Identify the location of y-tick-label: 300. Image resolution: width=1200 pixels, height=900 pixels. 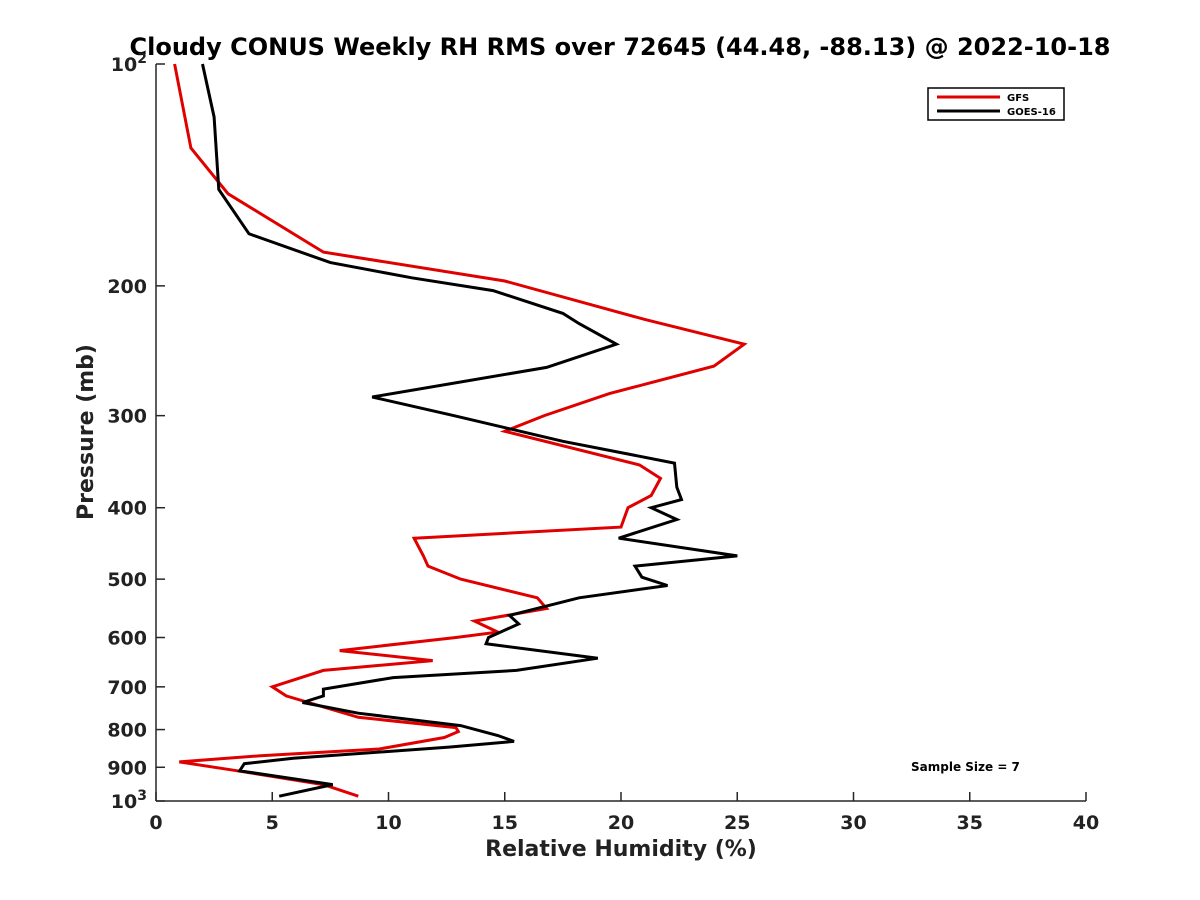
(127, 417).